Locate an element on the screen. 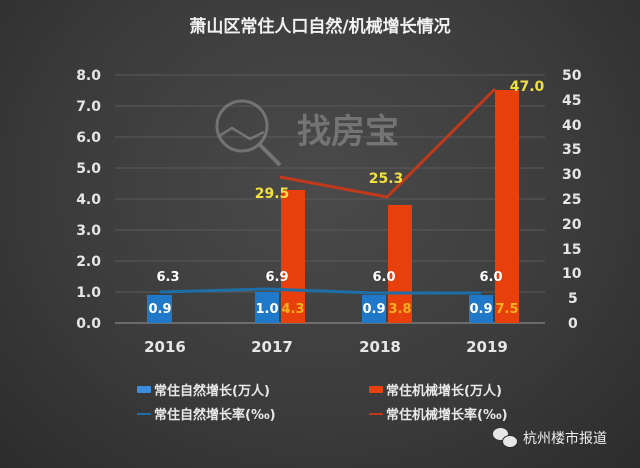  watermark-logo: 找房宝 is located at coordinates (307, 133).